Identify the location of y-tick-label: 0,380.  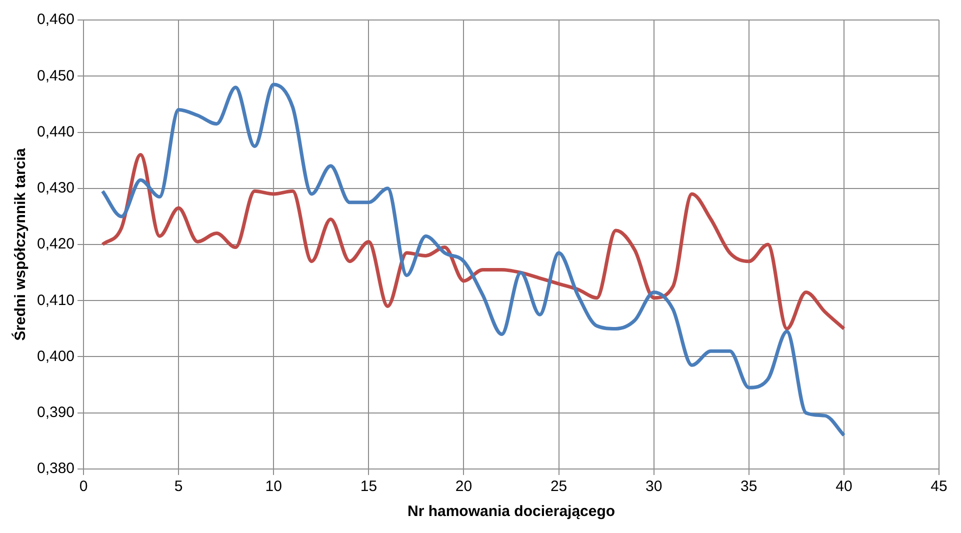
(55, 469).